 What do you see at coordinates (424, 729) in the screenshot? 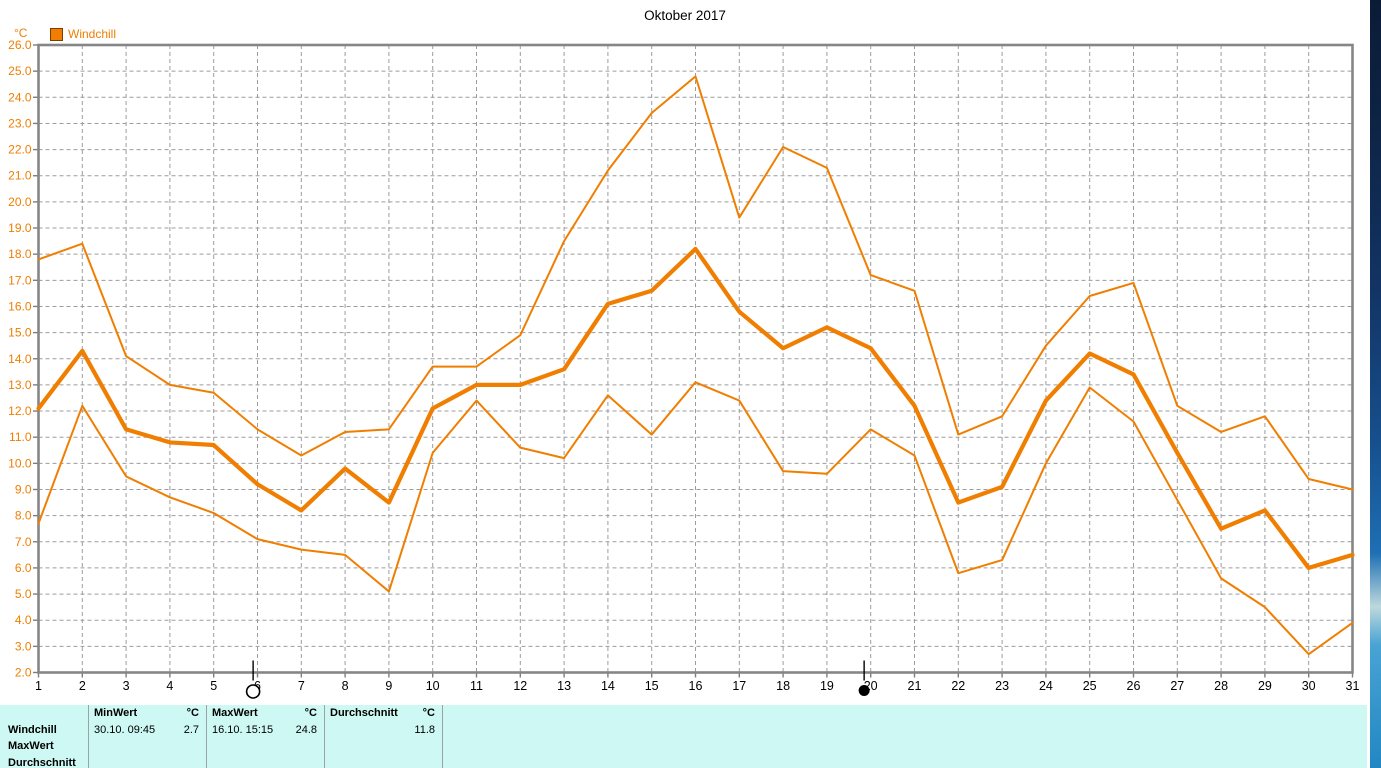
I see `durchschnitt-value: 11.8` at bounding box center [424, 729].